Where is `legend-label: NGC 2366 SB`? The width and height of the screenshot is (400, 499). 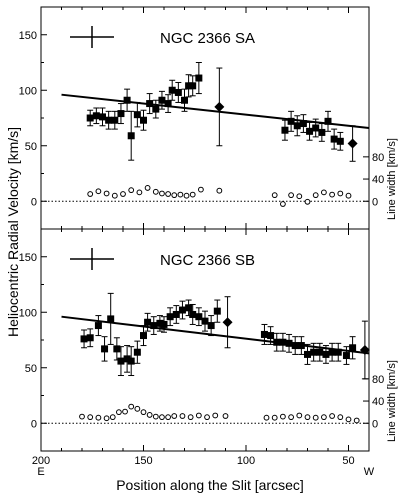
legend-label: NGC 2366 SB is located at coordinates (207, 260).